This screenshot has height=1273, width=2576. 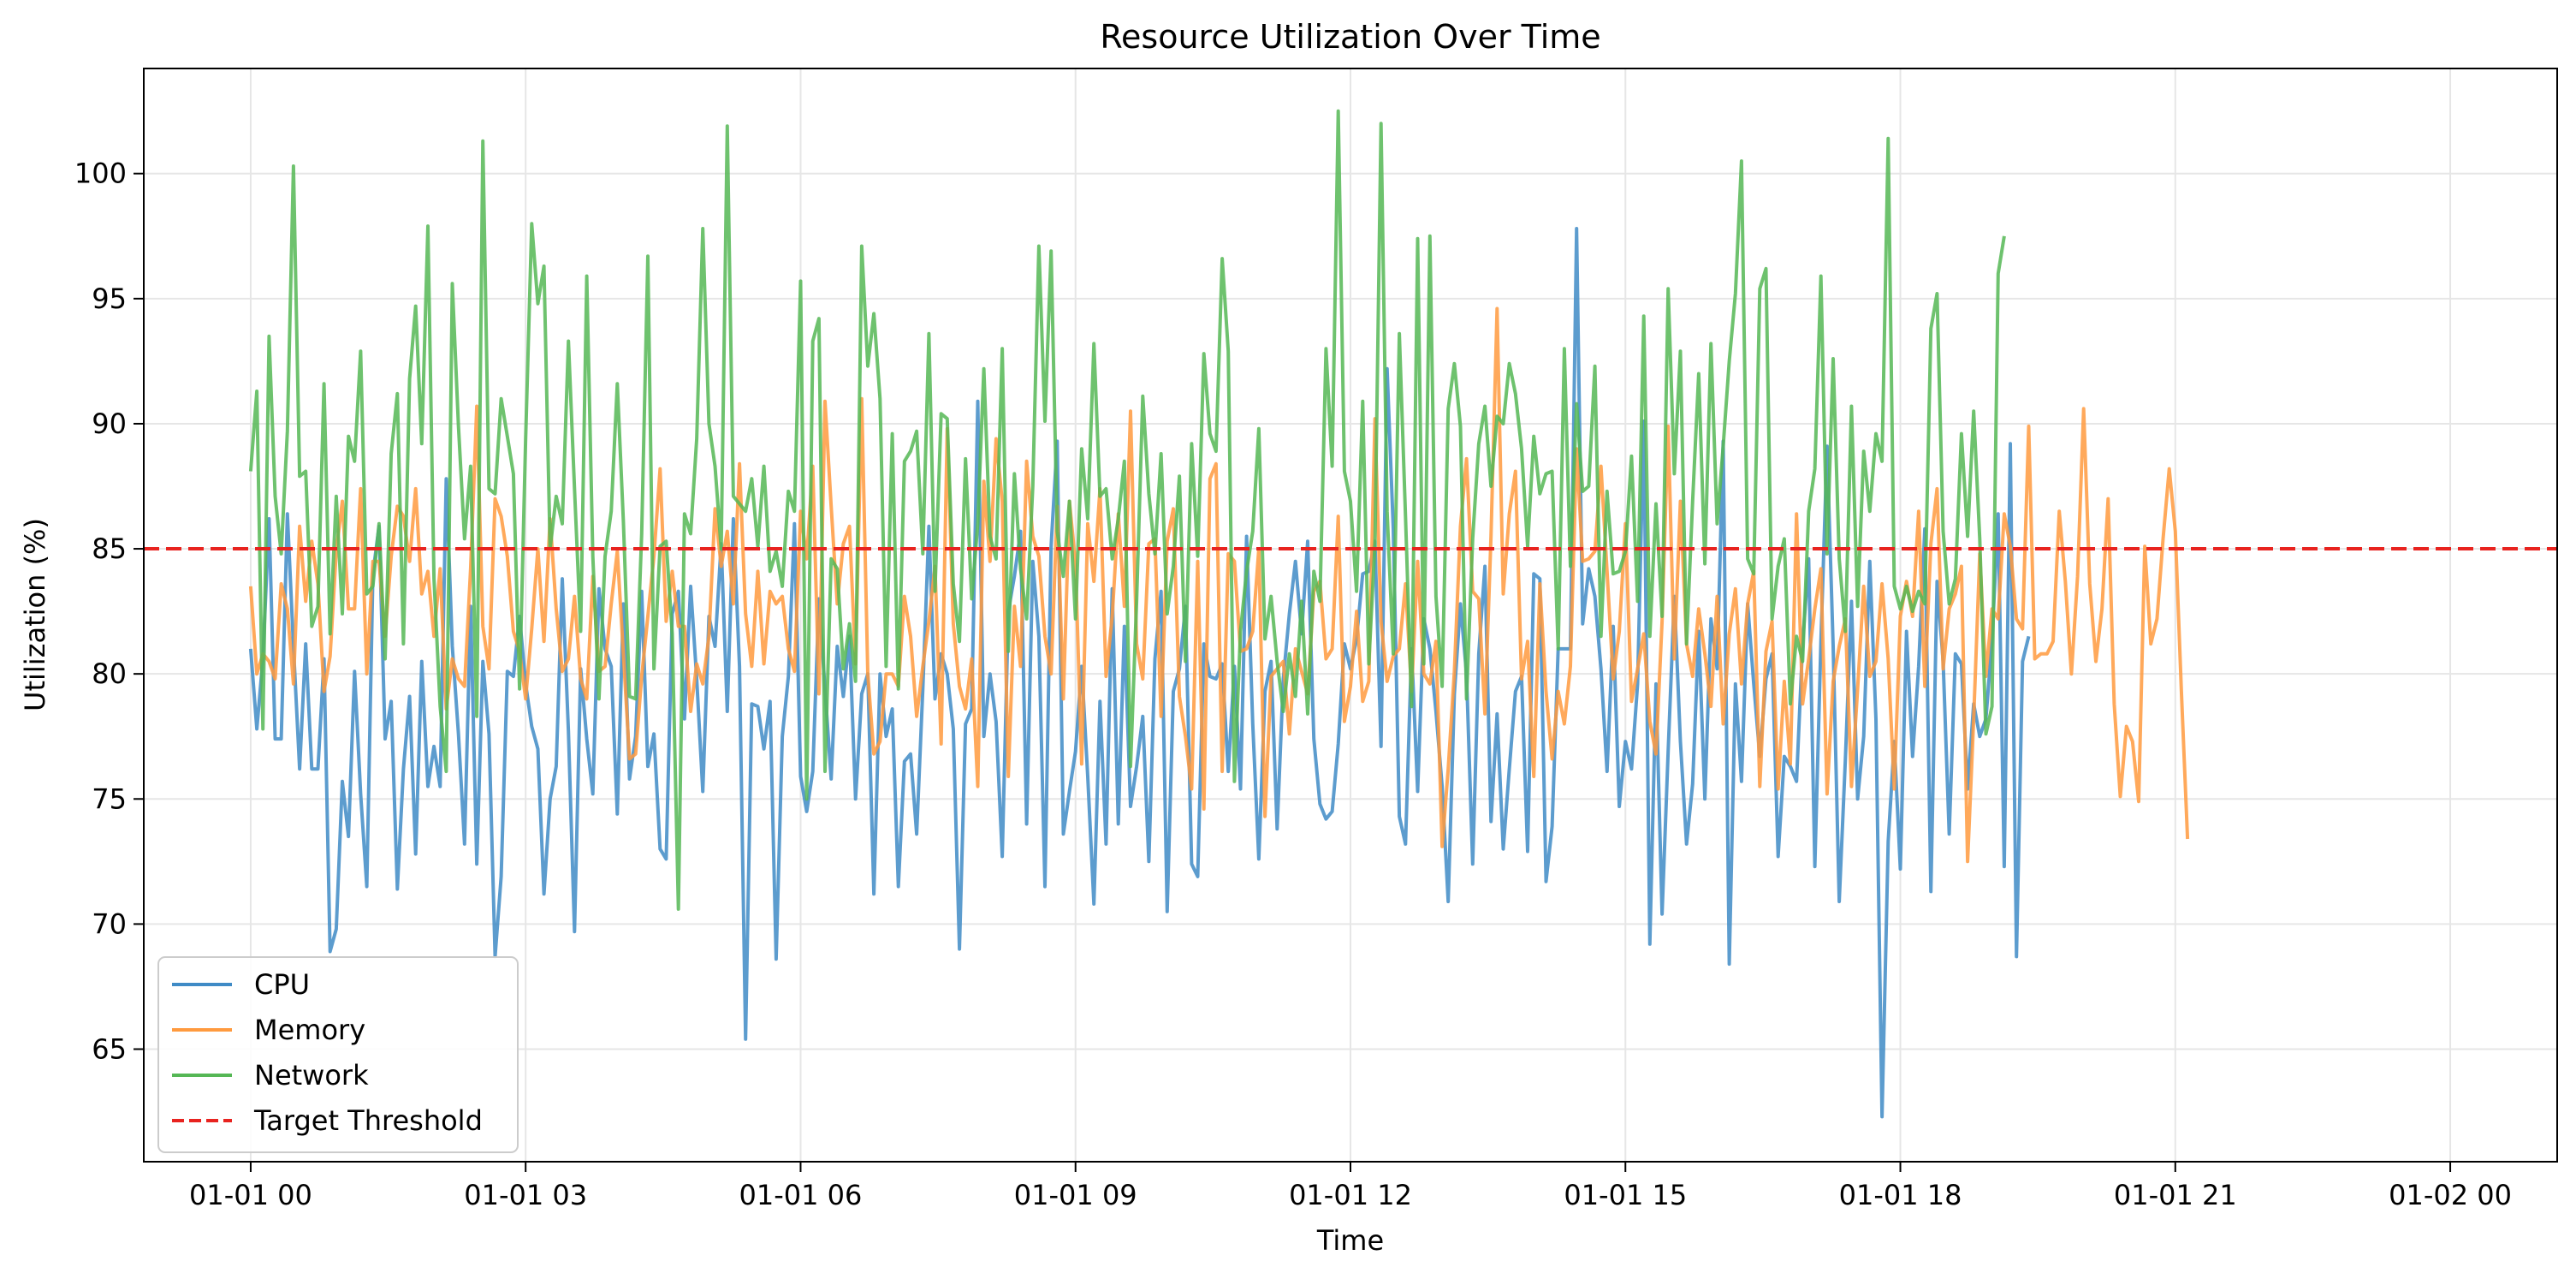 What do you see at coordinates (282, 984) in the screenshot?
I see `legend-label: CPU` at bounding box center [282, 984].